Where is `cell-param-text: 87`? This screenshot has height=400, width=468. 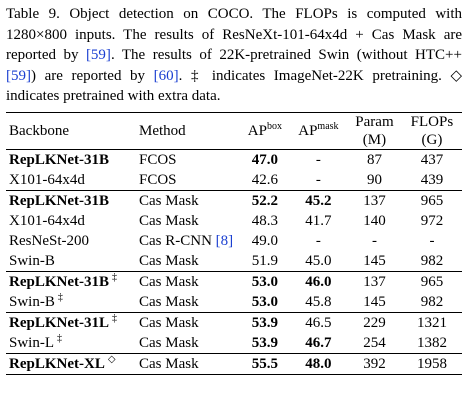
cell-param-text: 87 is located at coordinates (374, 160).